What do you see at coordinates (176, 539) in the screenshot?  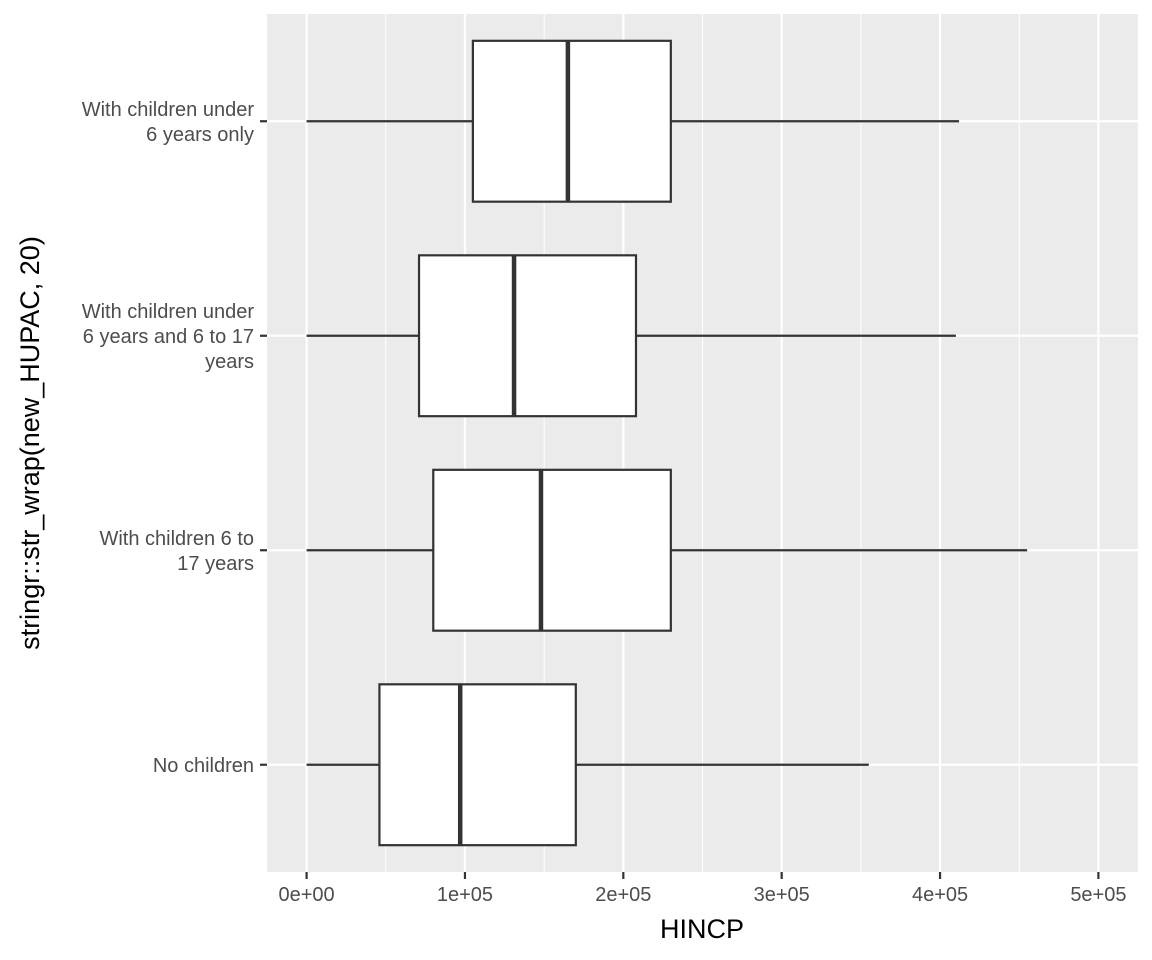 I see `y-tick-label-line: With children 6 to` at bounding box center [176, 539].